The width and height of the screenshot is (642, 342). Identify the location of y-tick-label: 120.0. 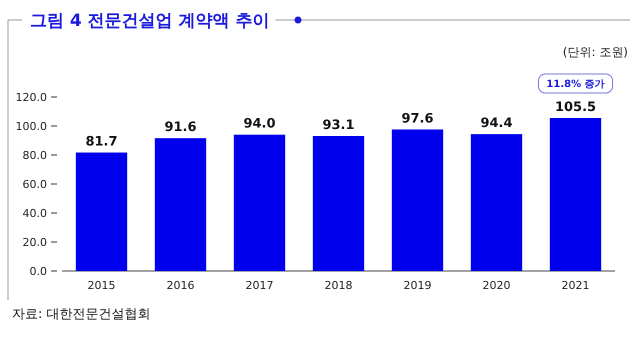
(31, 97).